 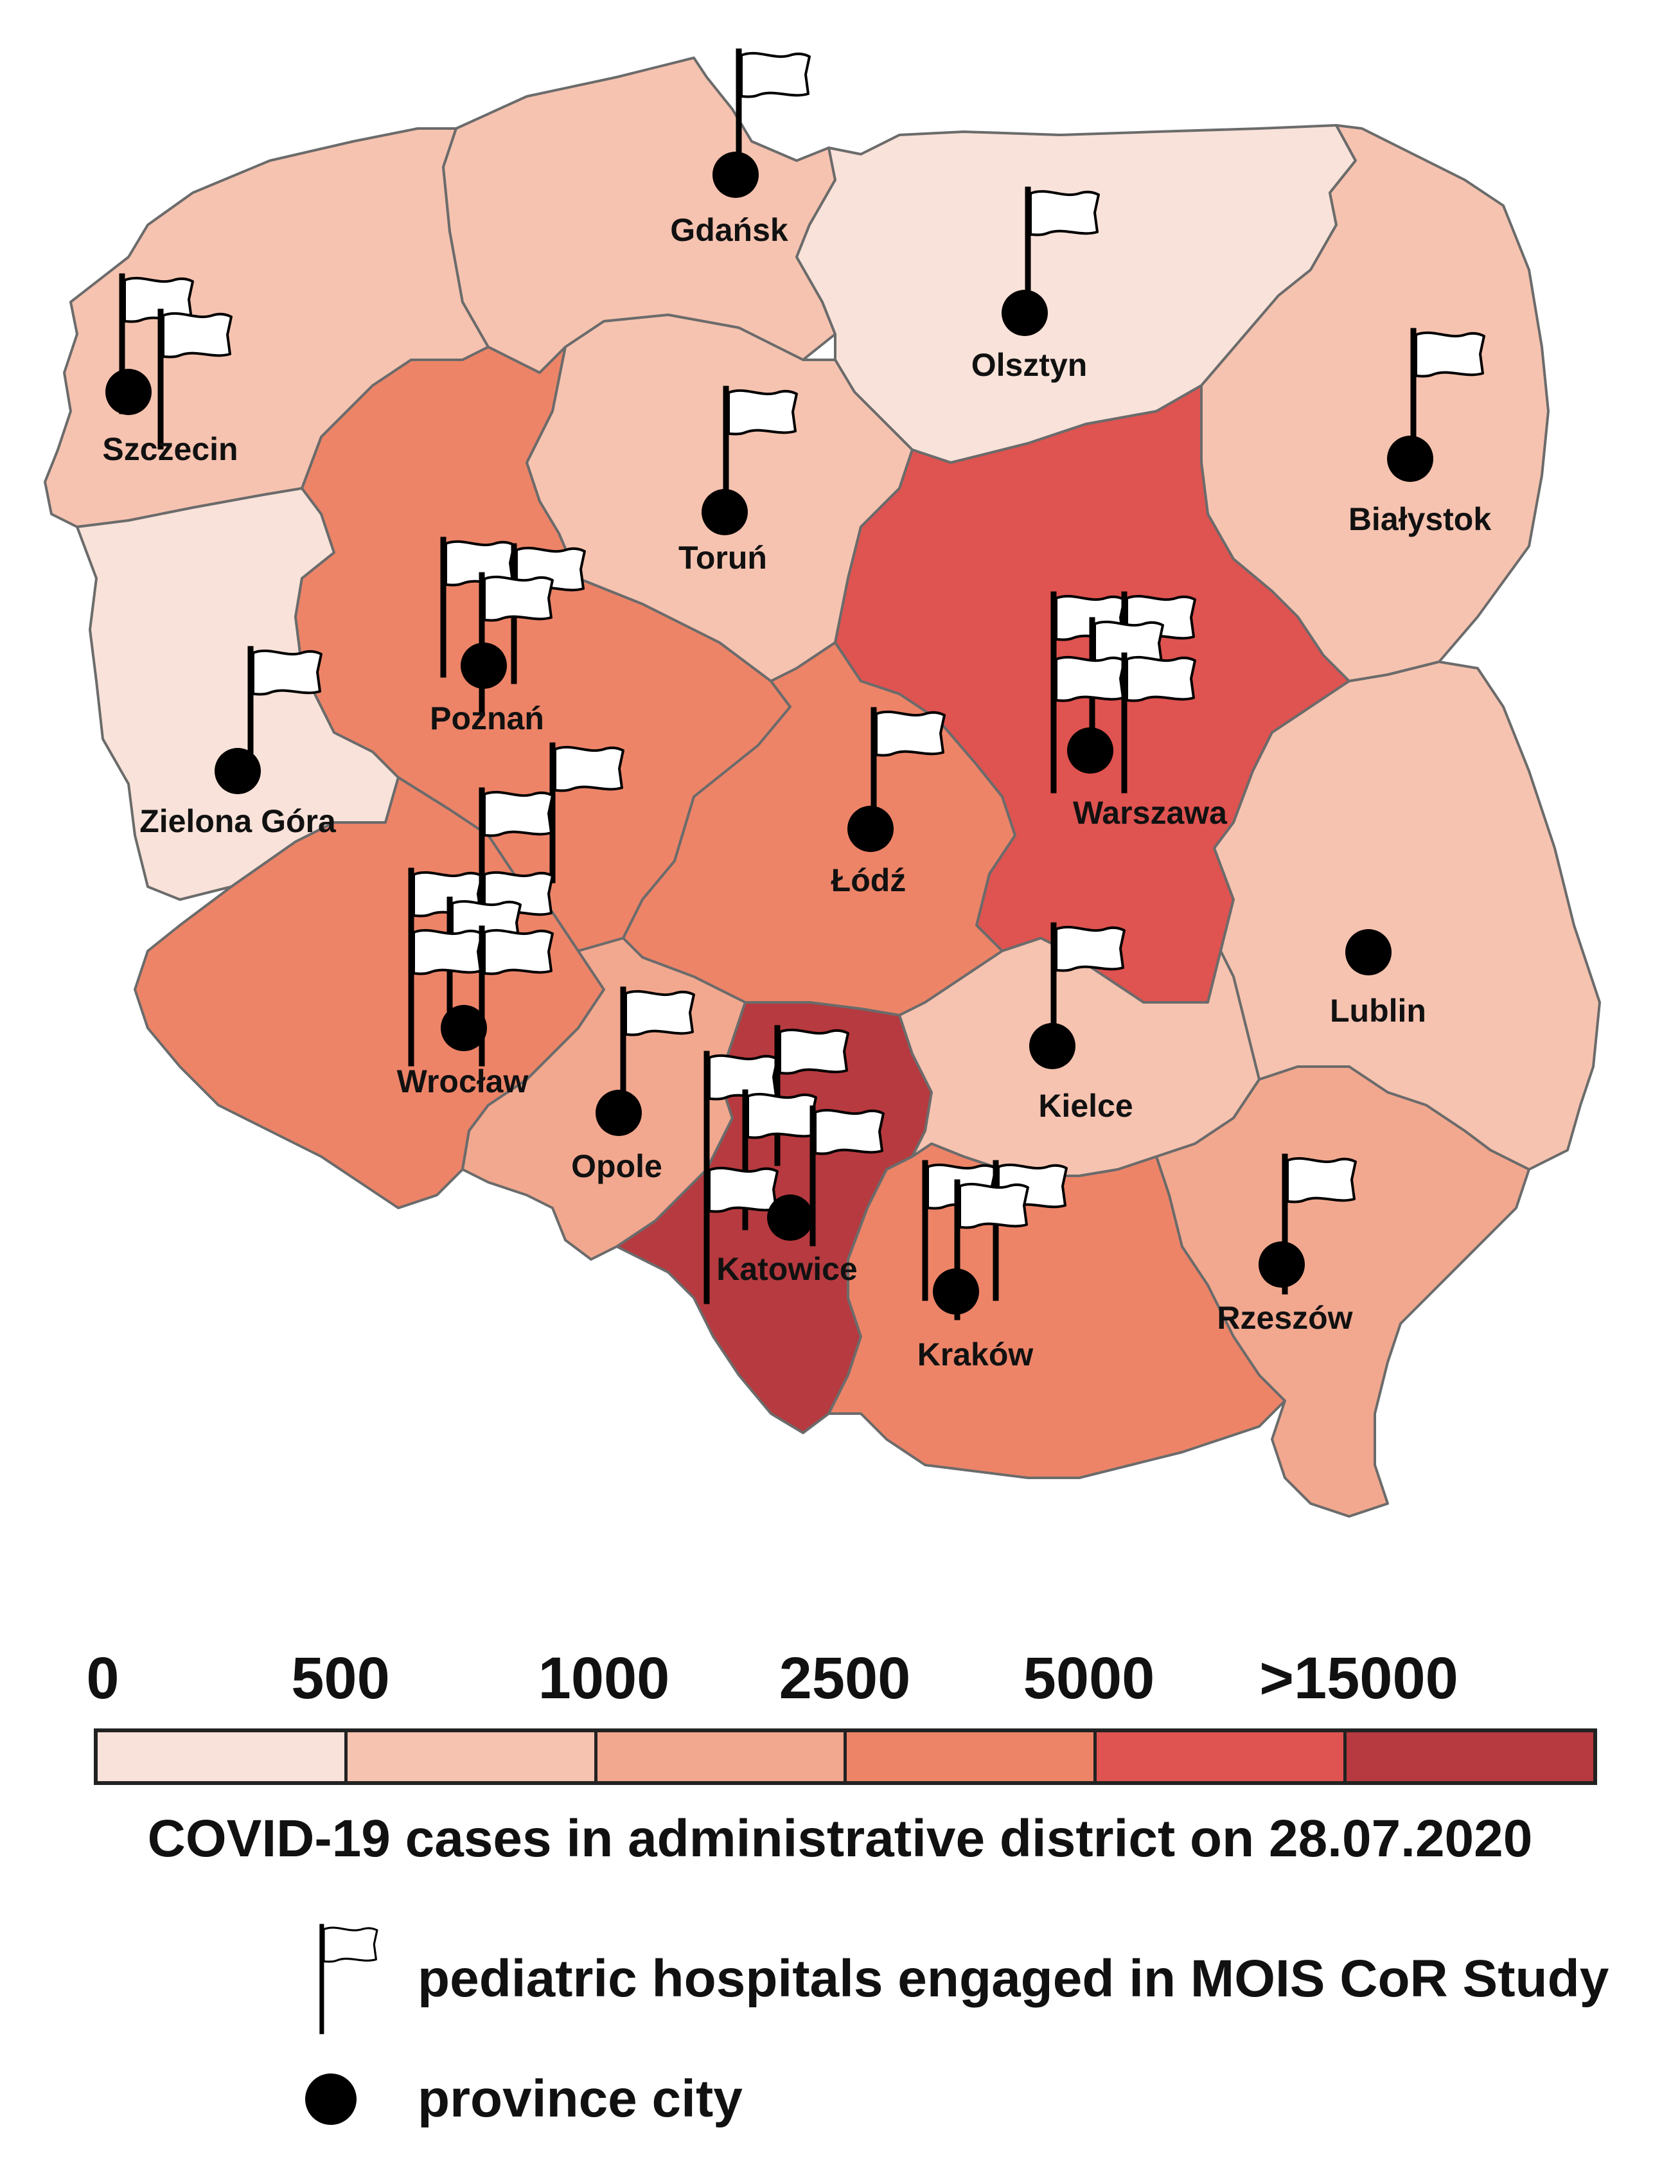 What do you see at coordinates (722, 558) in the screenshot?
I see `city-label-torun: Toruń` at bounding box center [722, 558].